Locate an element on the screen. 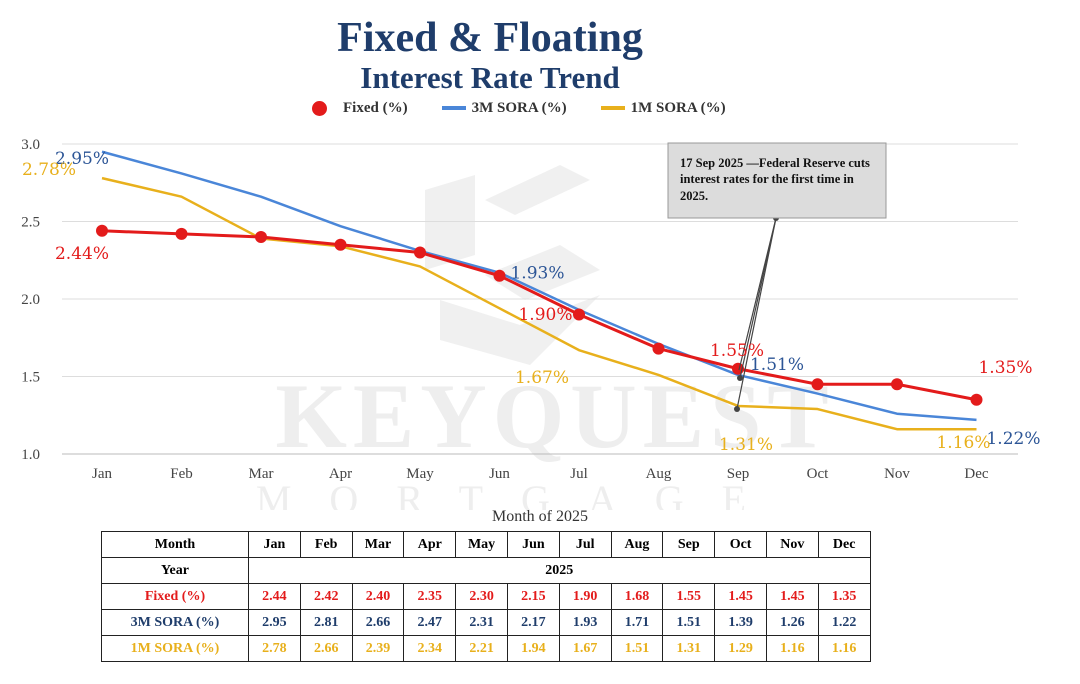 This screenshot has width=1080, height=684. table-row-label: Fixed (%) is located at coordinates (175, 596).